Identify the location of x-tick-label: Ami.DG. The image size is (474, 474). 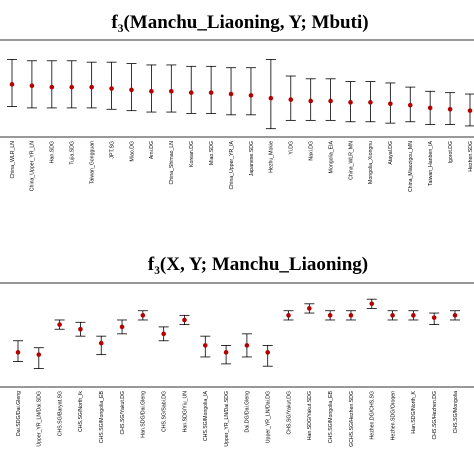
(152, 150).